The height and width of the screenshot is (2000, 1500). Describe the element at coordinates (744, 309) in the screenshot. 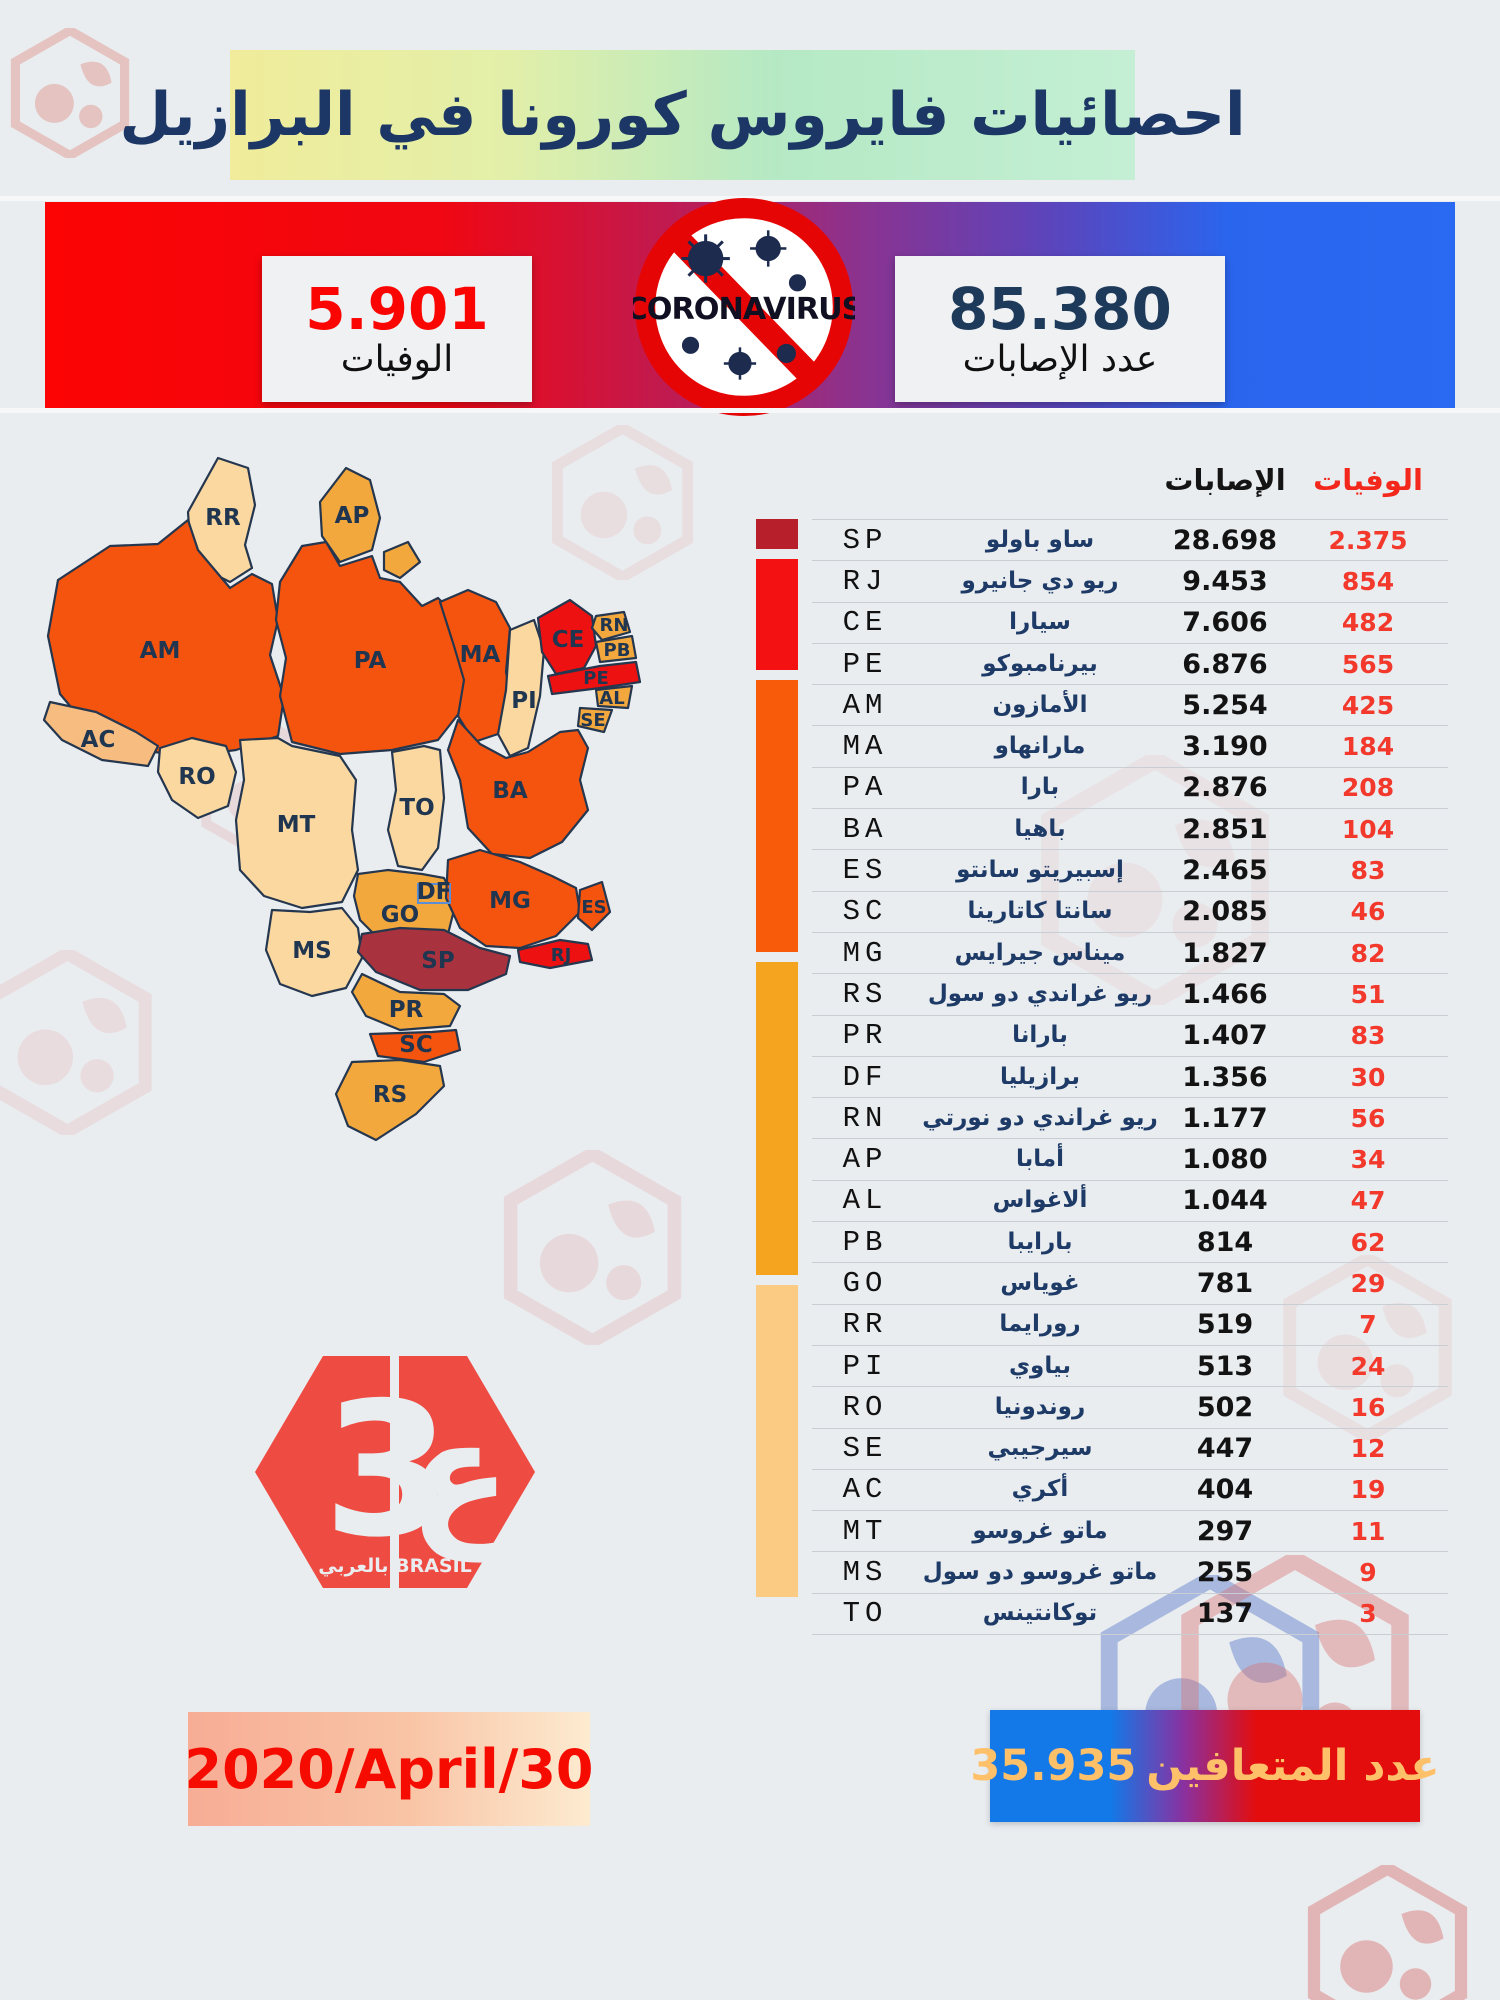

I see `coronavirus-icon-text: CORONAVIRUS` at that location.